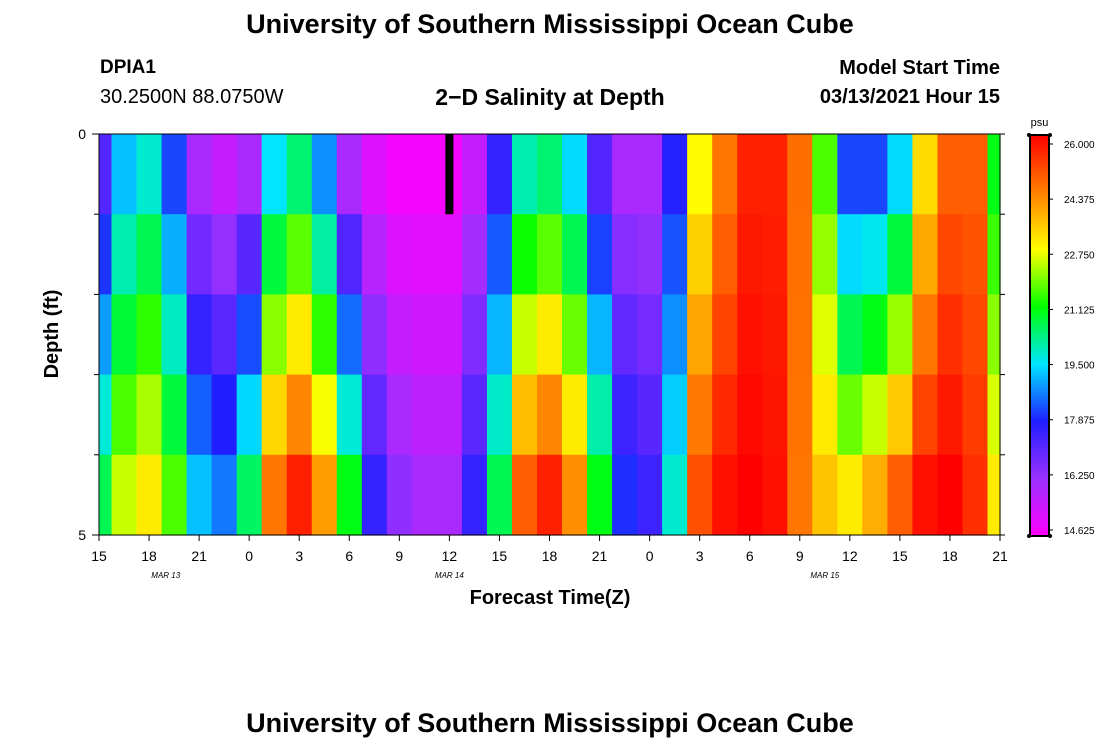  I want to click on colorbar-tick-label: 26.000, so click(1079, 145).